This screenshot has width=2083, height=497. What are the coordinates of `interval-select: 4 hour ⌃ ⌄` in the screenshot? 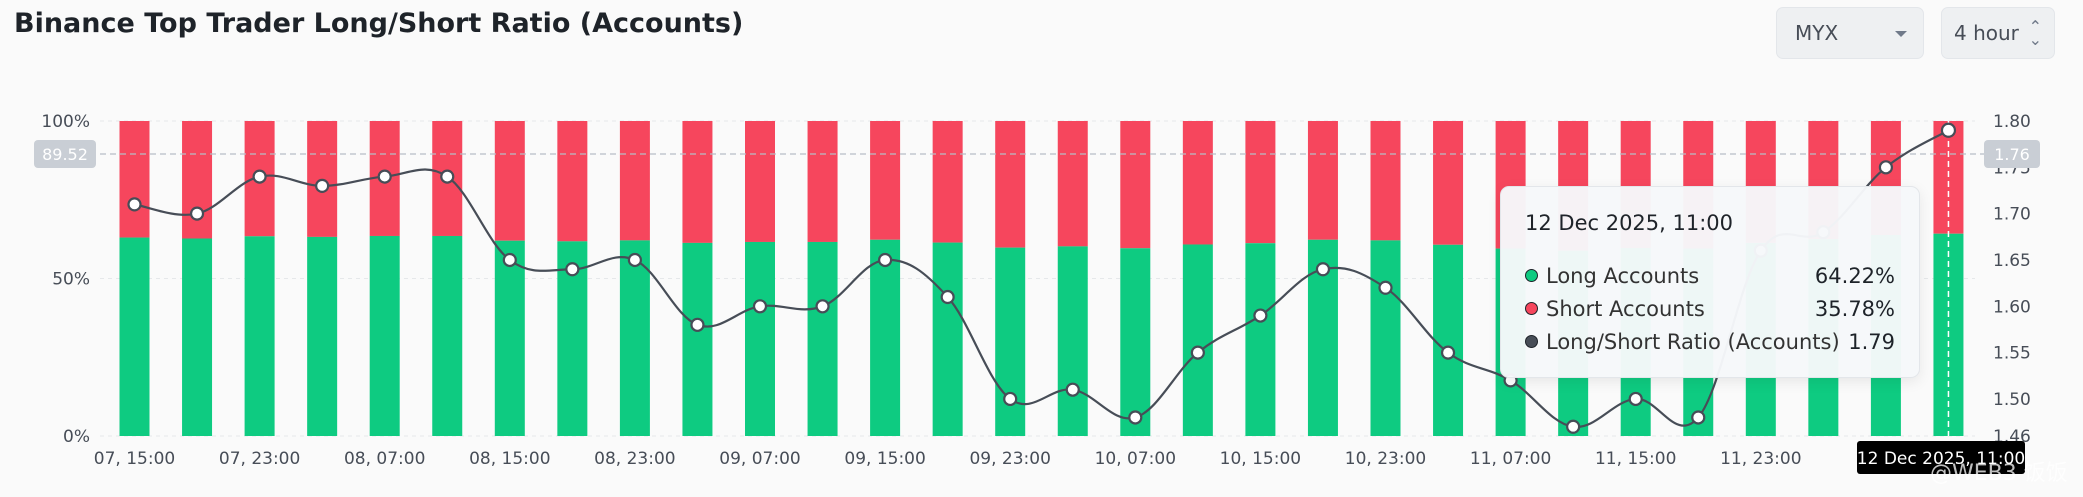 It's located at (1998, 33).